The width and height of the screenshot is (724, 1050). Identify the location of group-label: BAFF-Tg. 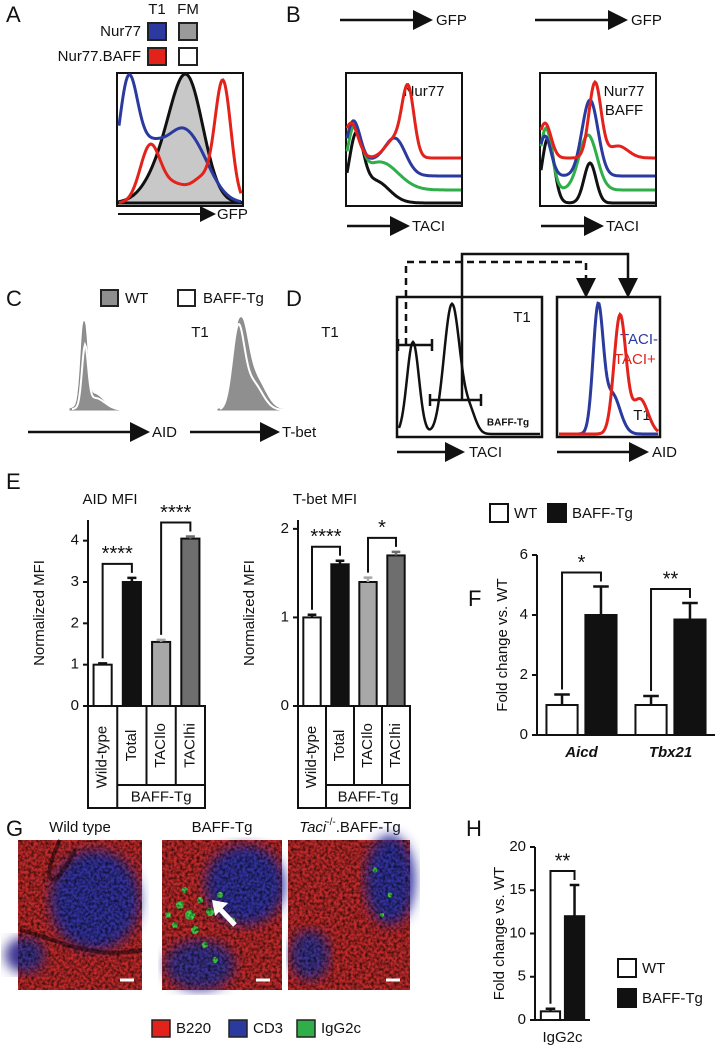
(161, 796).